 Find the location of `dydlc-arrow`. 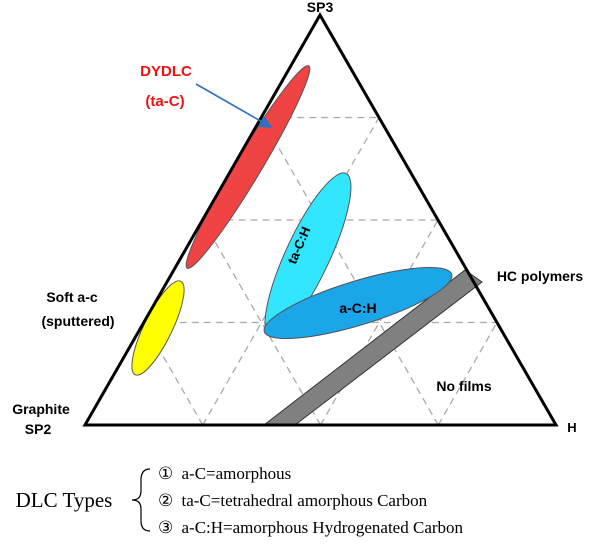

dydlc-arrow is located at coordinates (234, 105).